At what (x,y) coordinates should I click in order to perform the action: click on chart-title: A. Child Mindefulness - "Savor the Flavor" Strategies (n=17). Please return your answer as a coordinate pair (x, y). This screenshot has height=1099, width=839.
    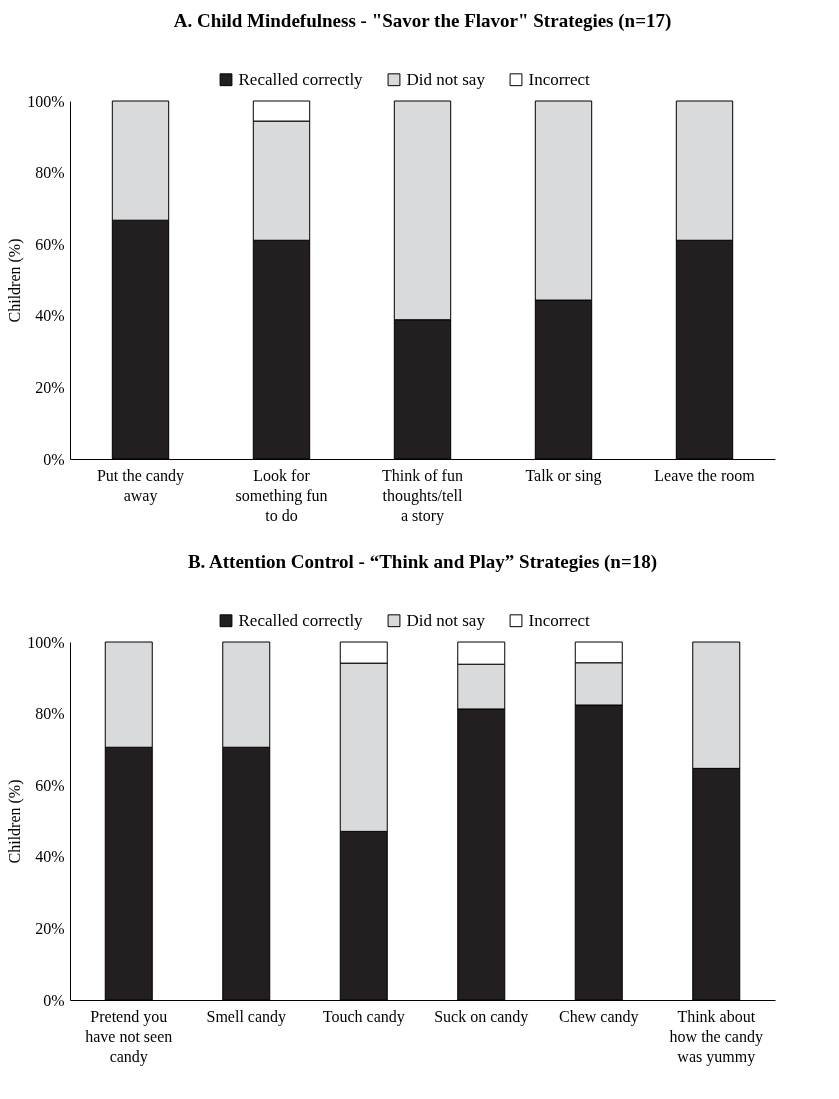
    Looking at the image, I should click on (422, 21).